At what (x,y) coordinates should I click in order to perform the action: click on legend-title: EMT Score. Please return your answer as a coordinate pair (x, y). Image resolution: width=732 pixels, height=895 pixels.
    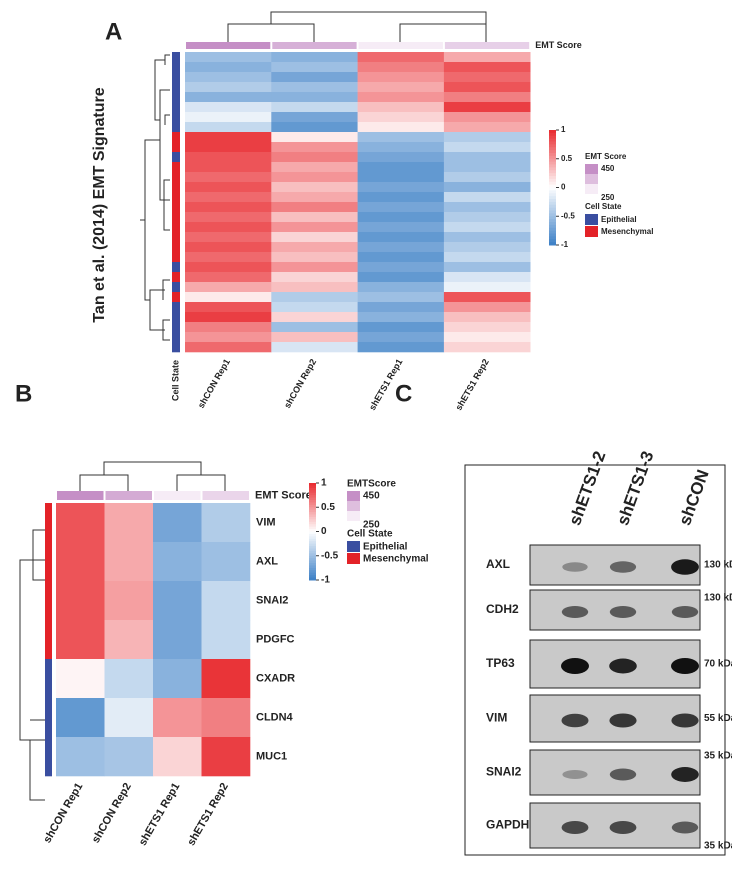
    Looking at the image, I should click on (606, 156).